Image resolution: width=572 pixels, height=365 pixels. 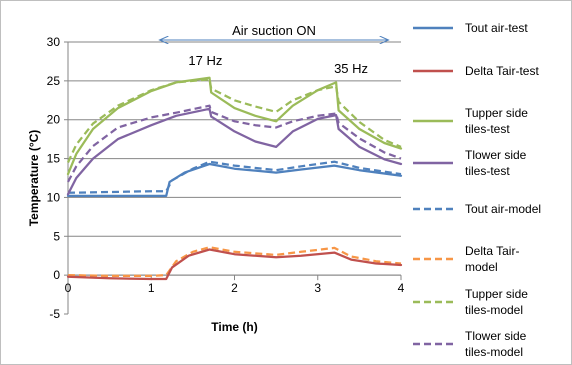 I want to click on y-tick-label: 25, so click(x=54, y=81).